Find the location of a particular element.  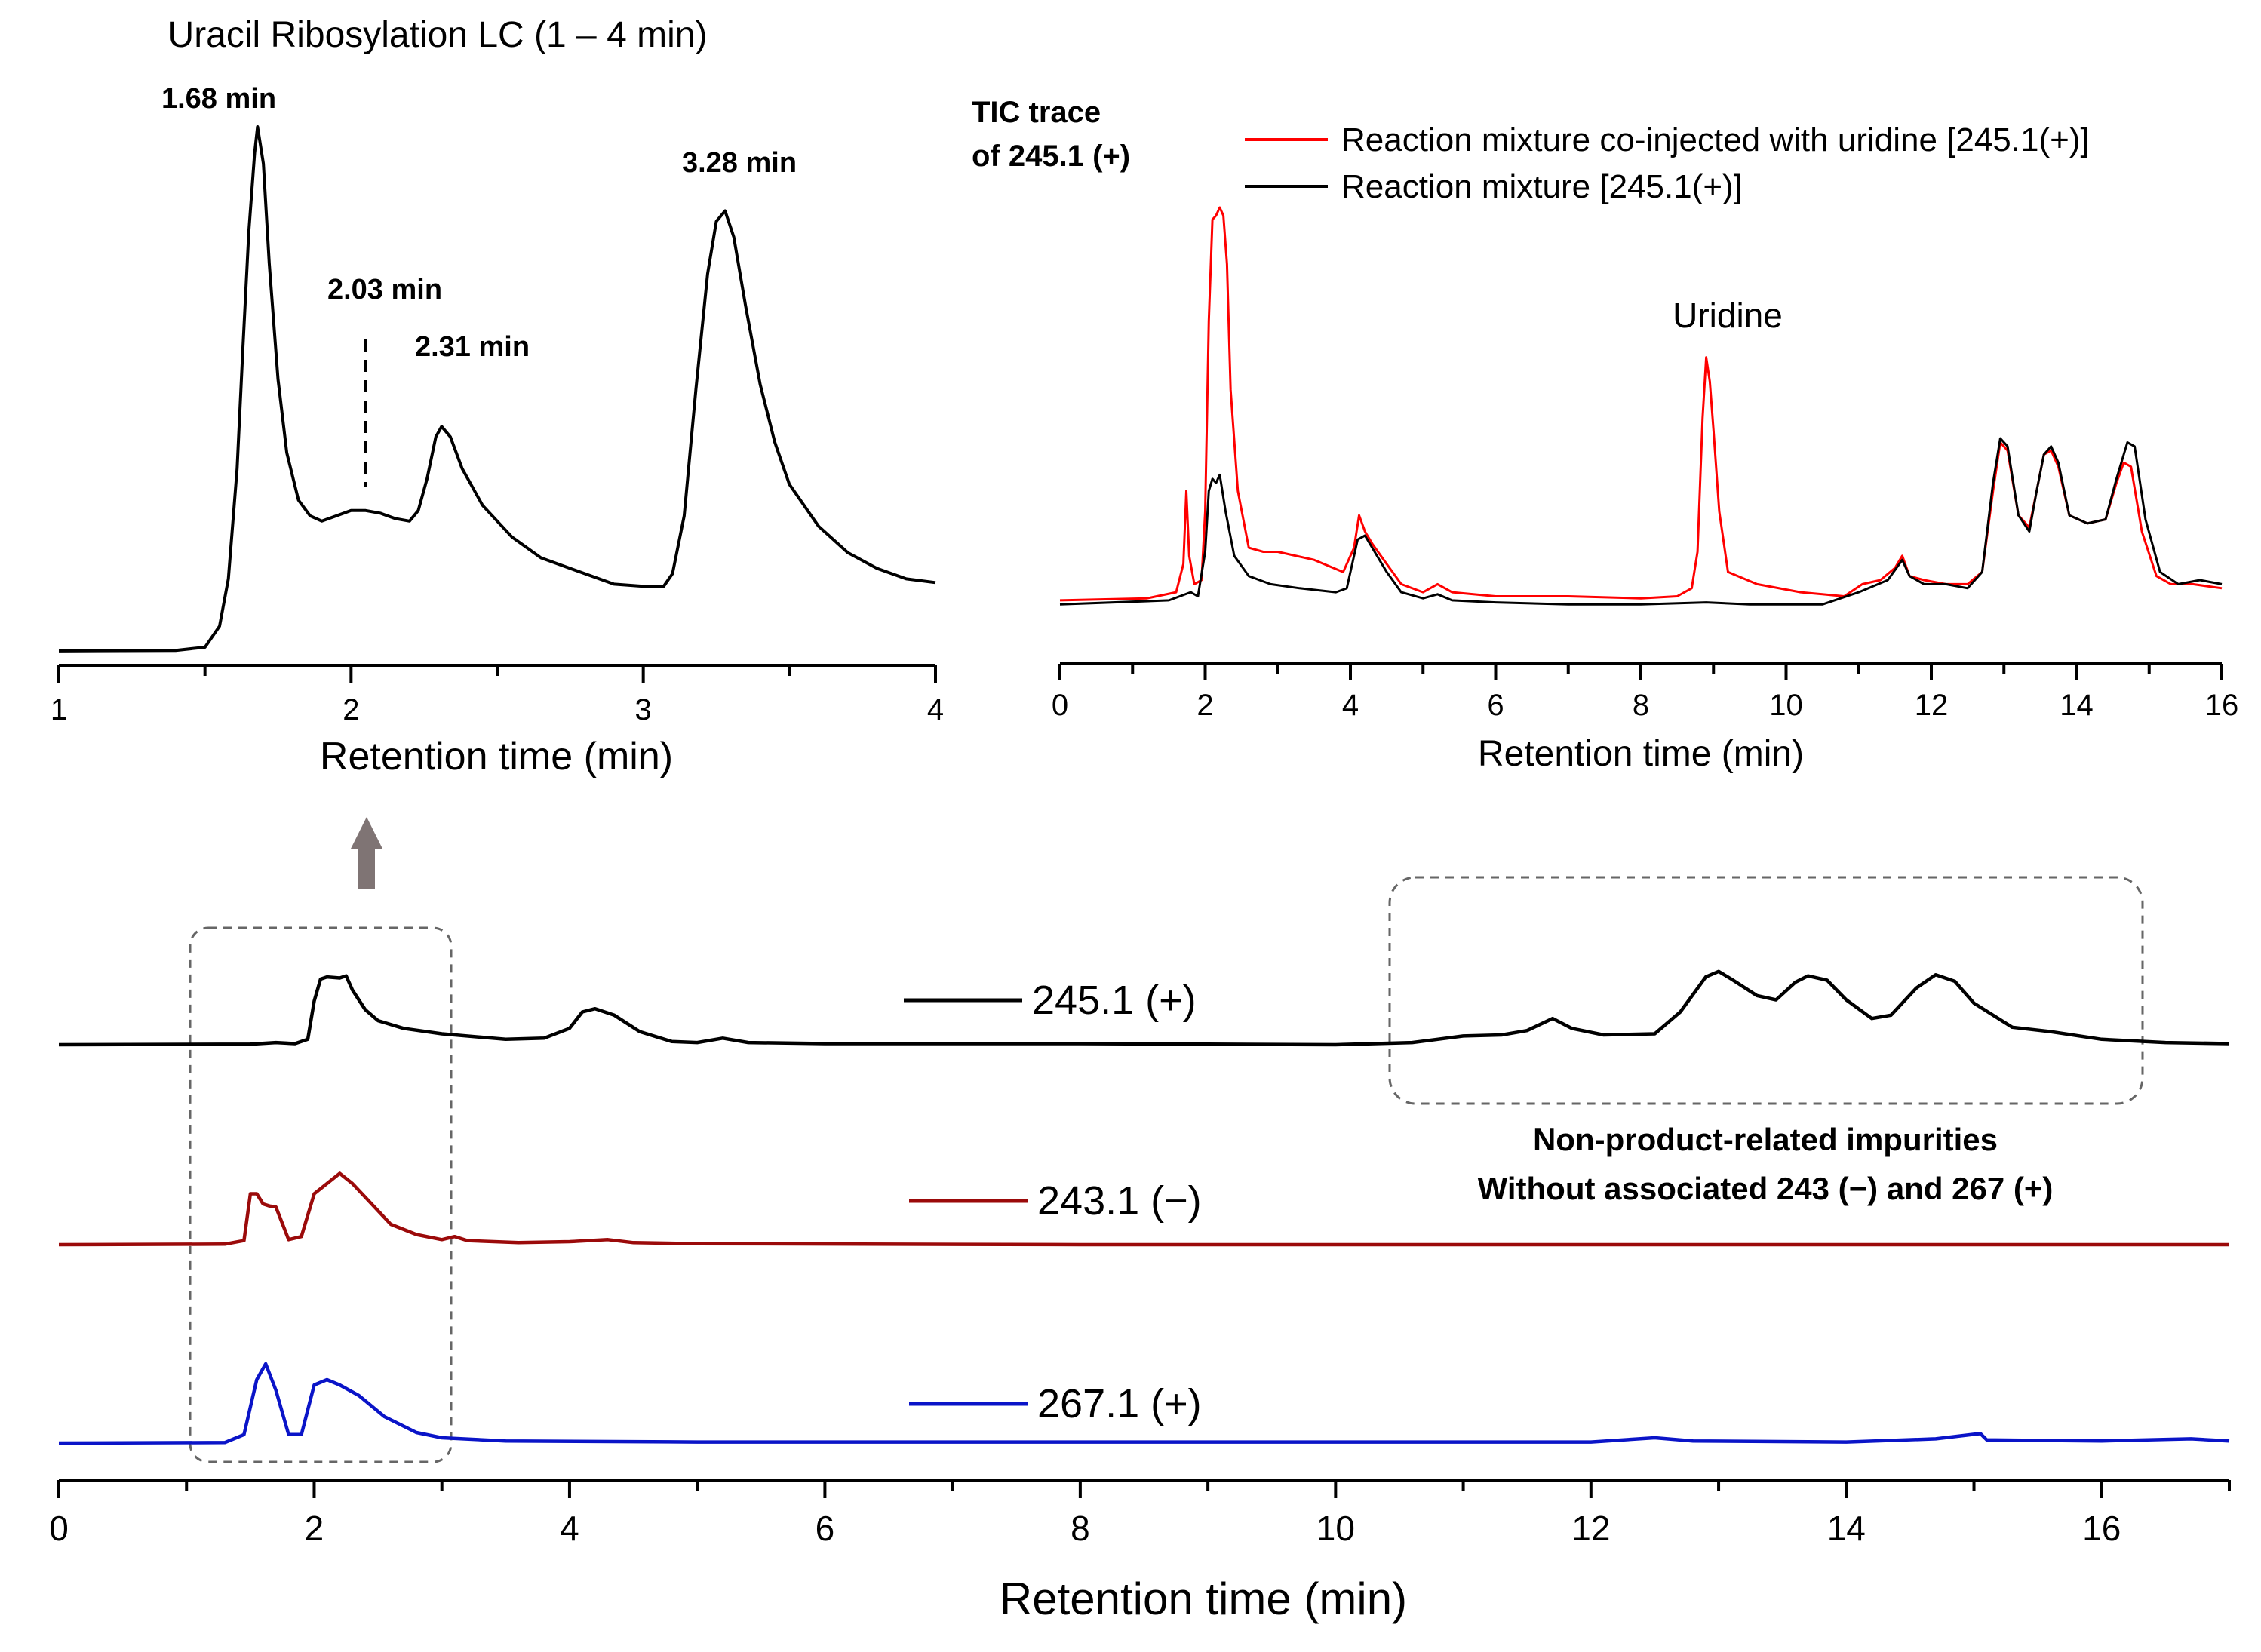

series-text-243: 243.1 (−) is located at coordinates (1119, 1201).